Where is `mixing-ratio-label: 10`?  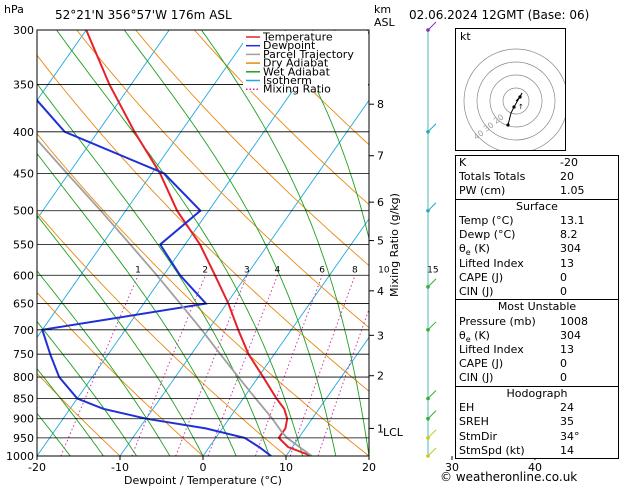 mixing-ratio-label: 10 is located at coordinates (384, 270).